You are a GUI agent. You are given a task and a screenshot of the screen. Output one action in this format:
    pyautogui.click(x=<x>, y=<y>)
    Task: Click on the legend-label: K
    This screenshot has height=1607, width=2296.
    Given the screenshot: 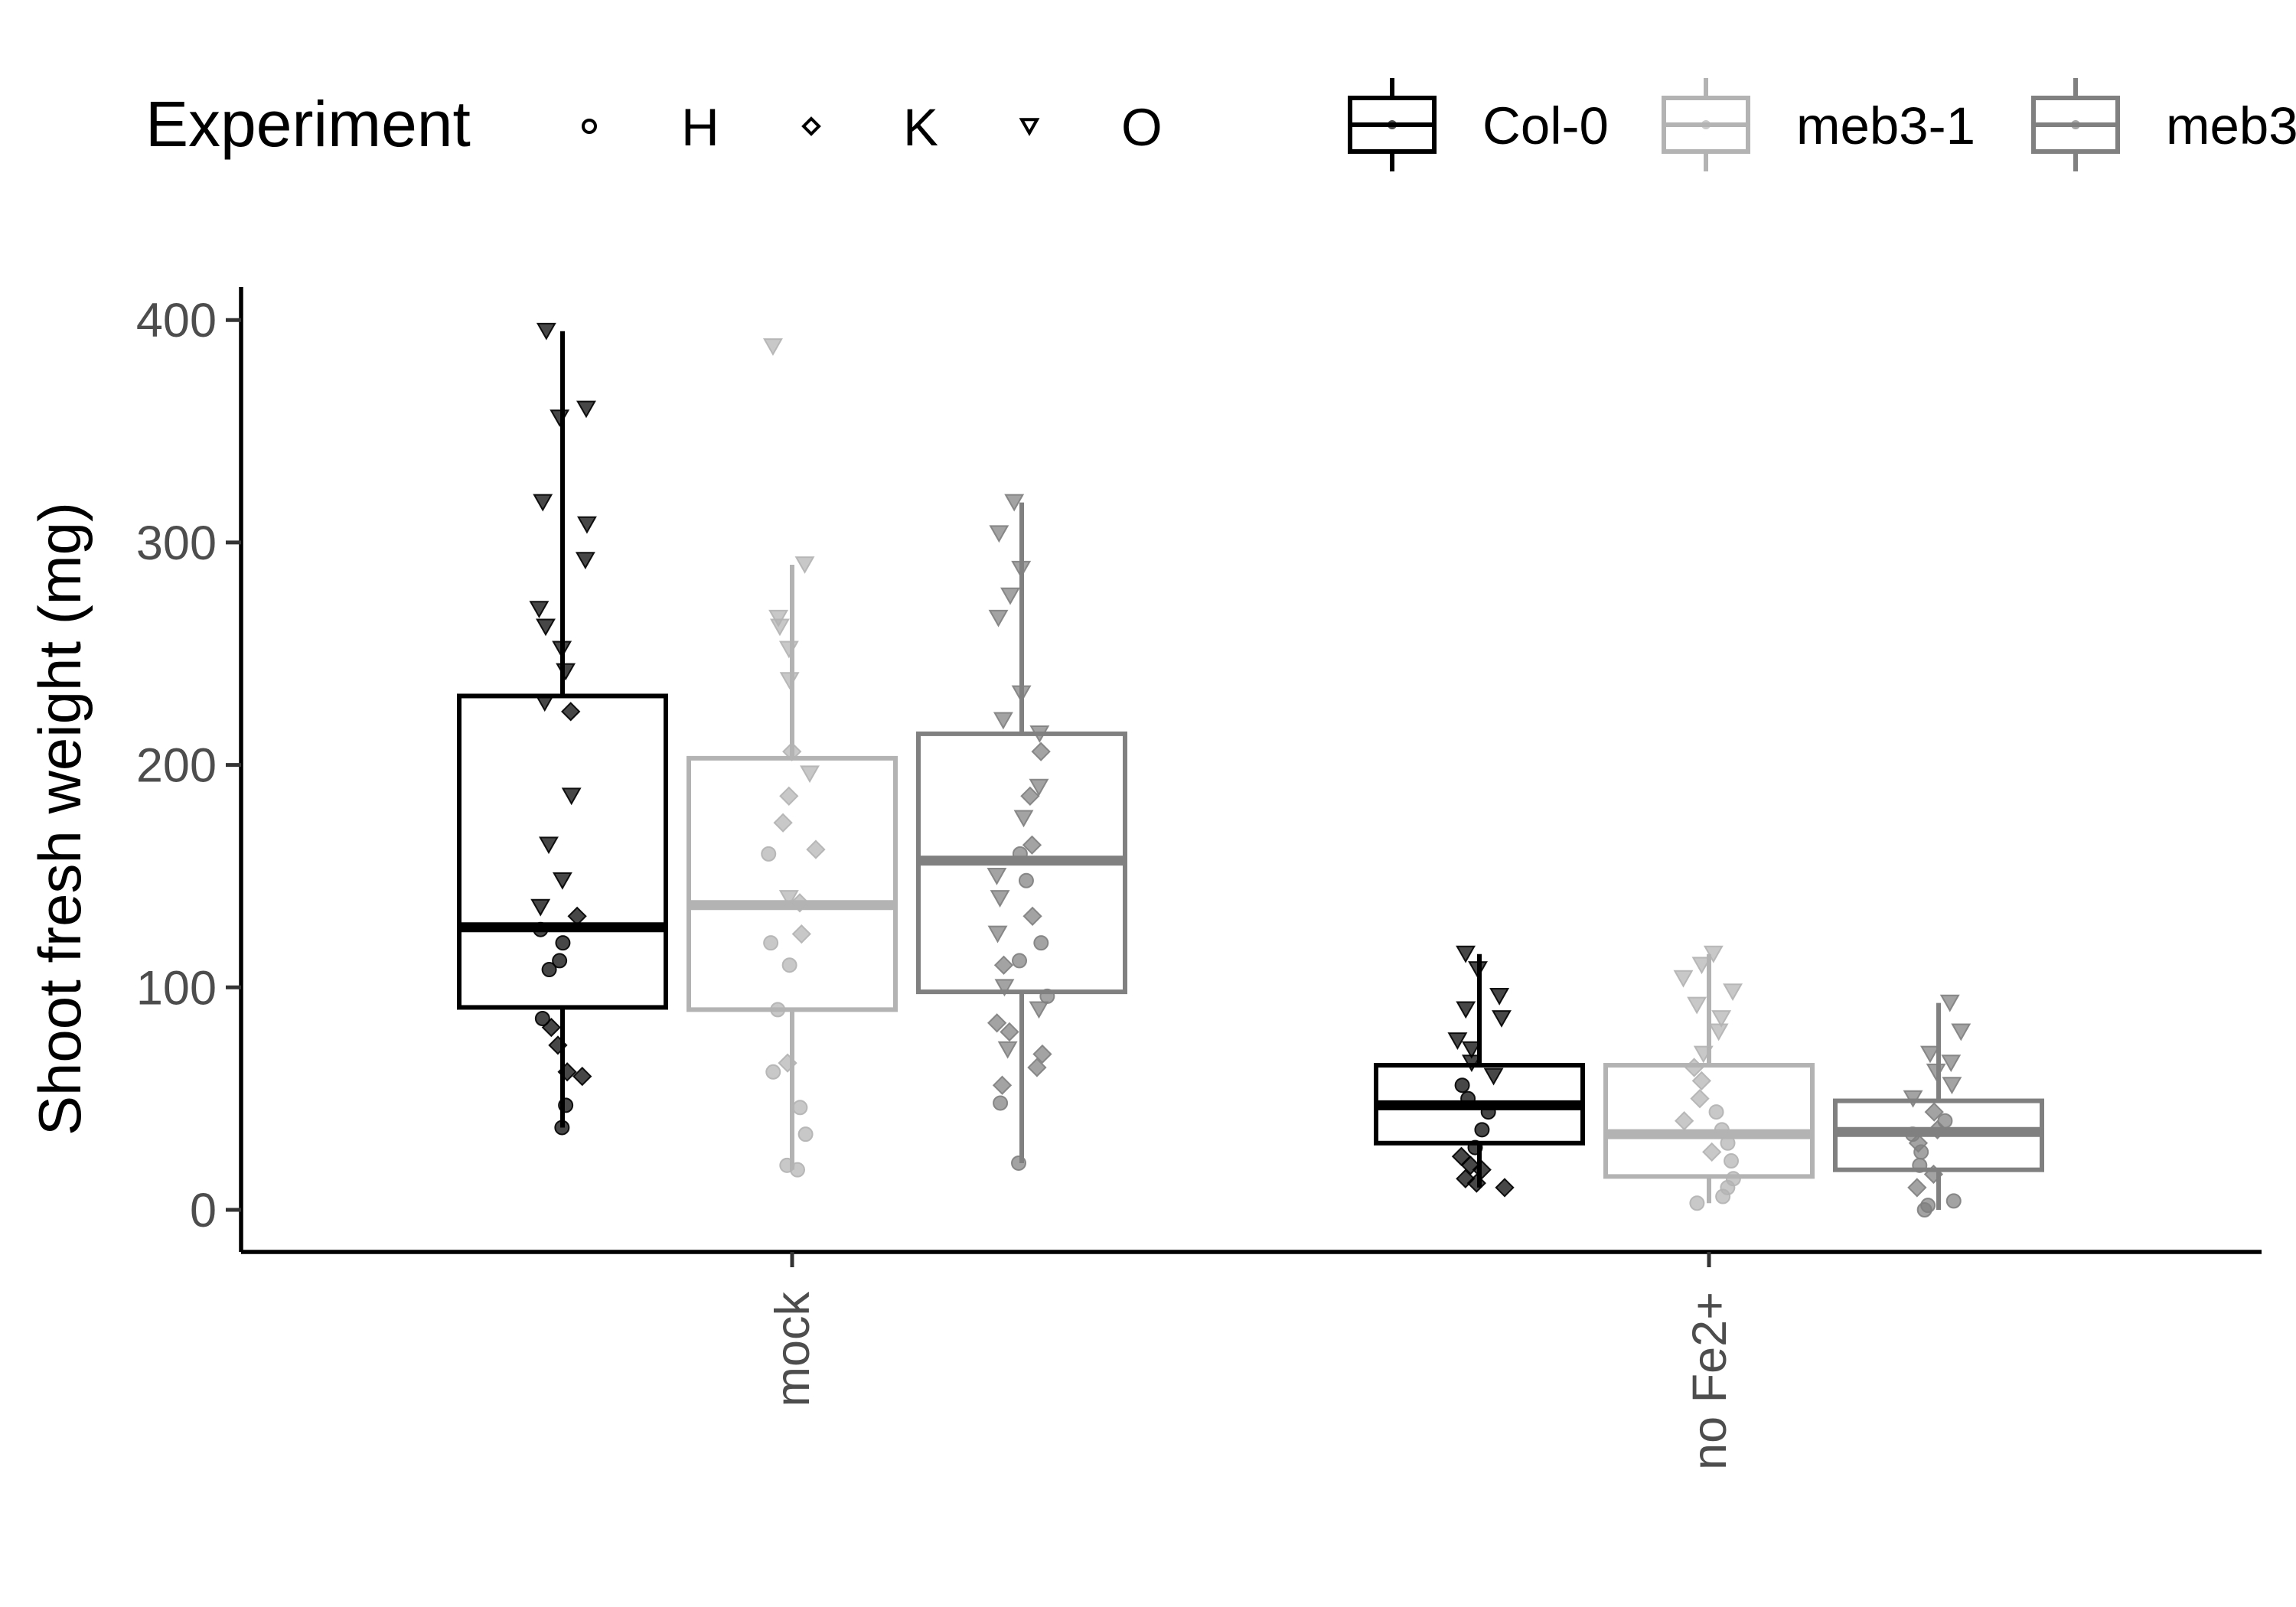 What is the action you would take?
    pyautogui.click(x=920, y=127)
    